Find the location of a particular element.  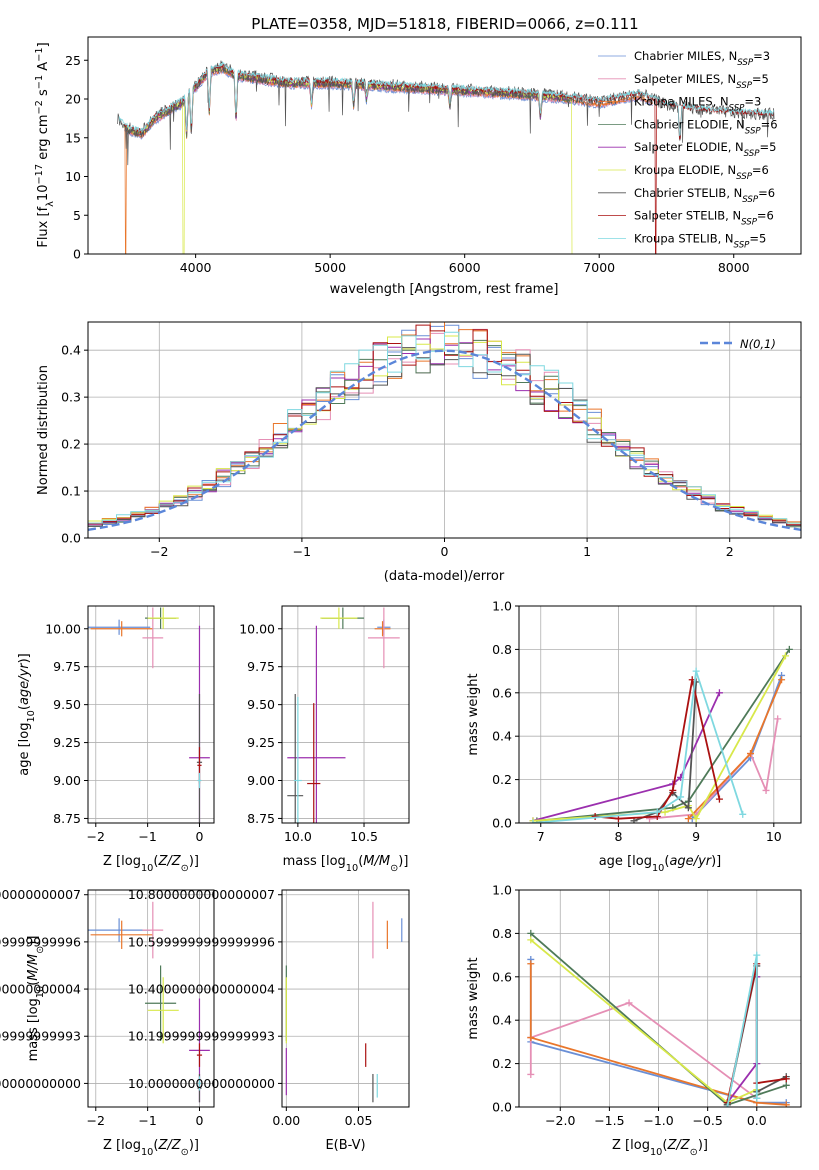

y-tick-label: 10.1999999999999993 is located at coordinates (40, 1036).